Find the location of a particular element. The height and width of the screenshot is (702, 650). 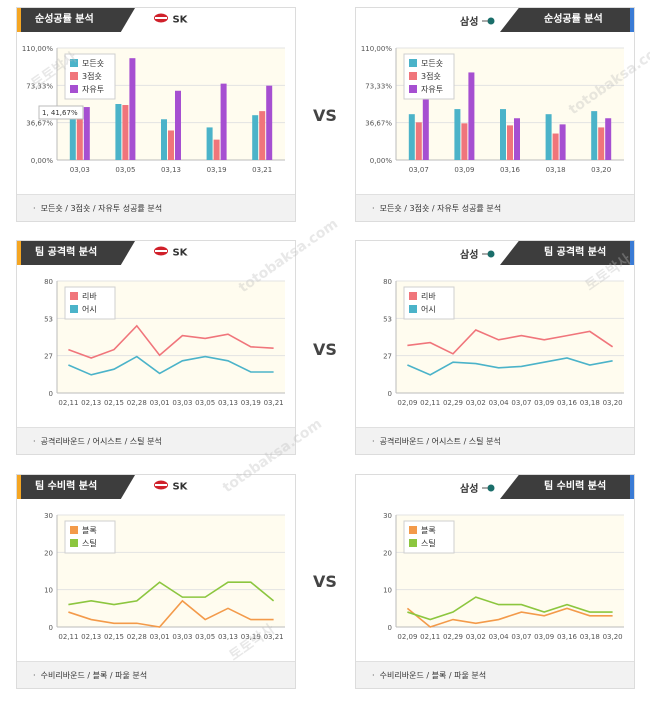

sk-logo-icon is located at coordinates (161, 252).